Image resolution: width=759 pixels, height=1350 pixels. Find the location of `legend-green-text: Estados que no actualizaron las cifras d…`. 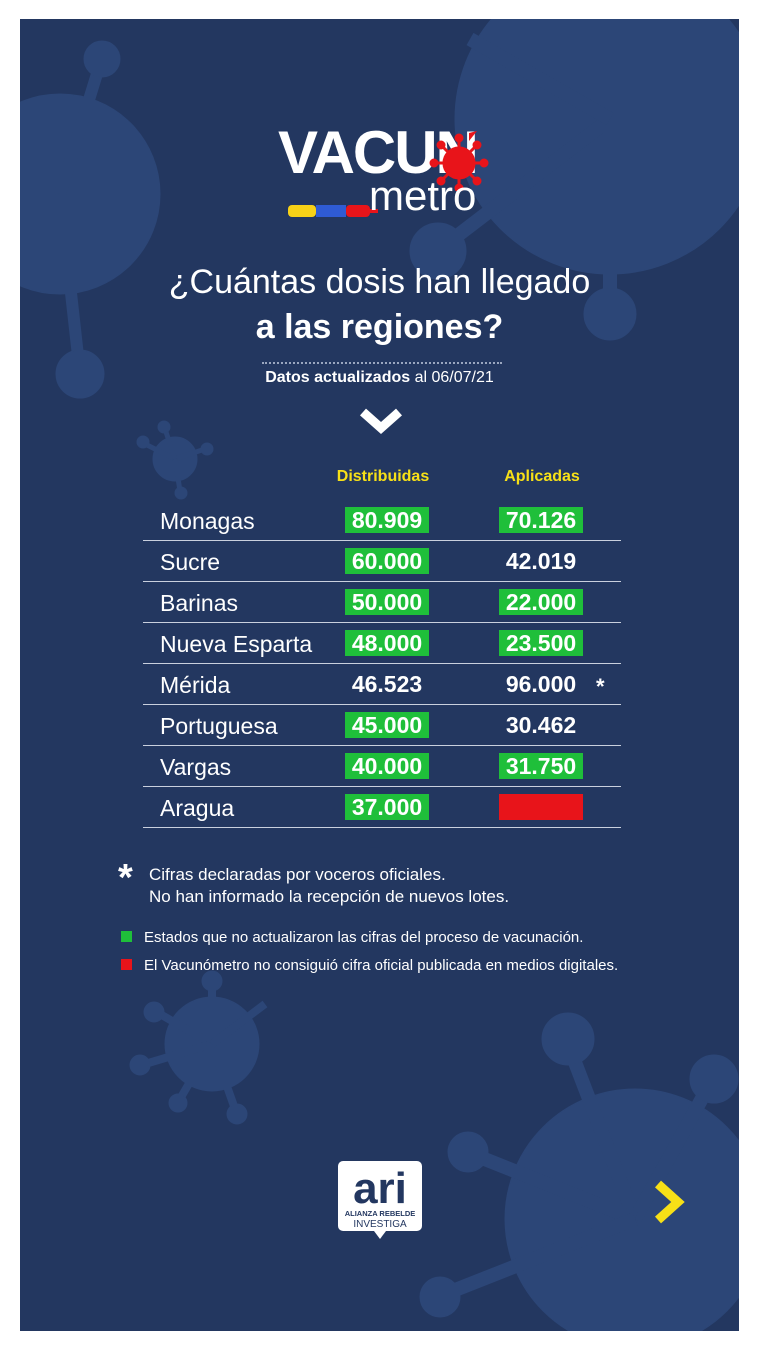

legend-green-text: Estados que no actualizaron las cifras d… is located at coordinates (364, 937).